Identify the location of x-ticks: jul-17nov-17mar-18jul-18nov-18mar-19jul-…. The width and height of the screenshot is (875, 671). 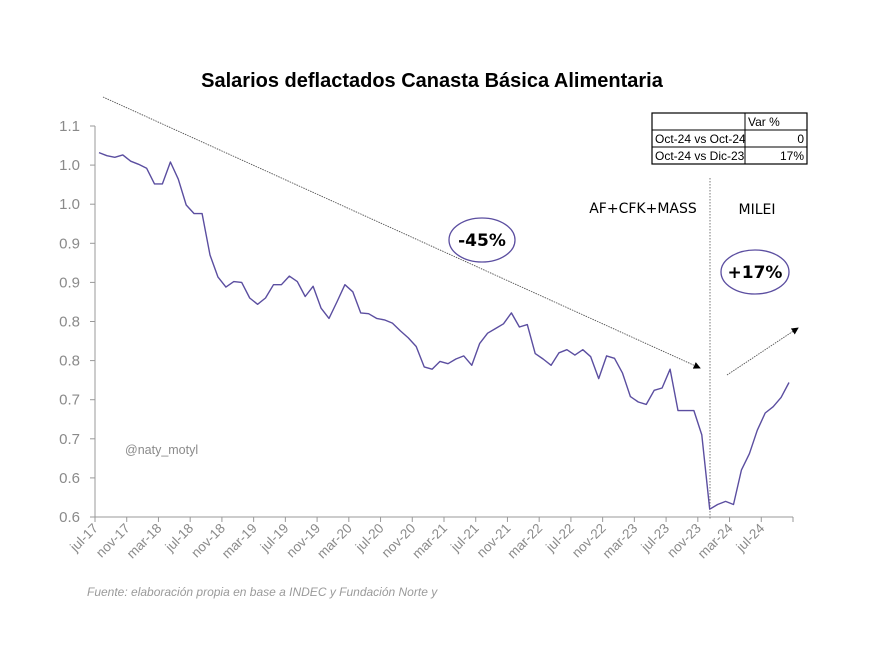
(430, 539).